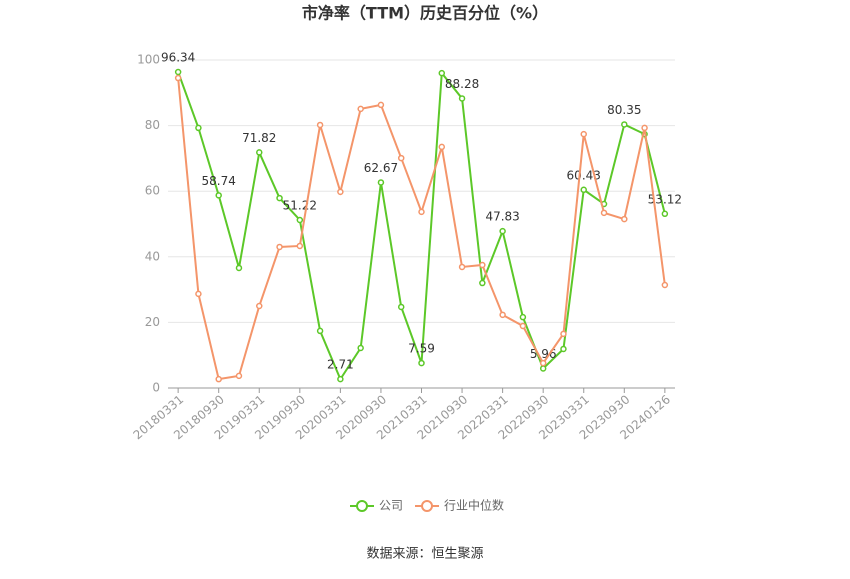 This screenshot has height=579, width=850. What do you see at coordinates (148, 60) in the screenshot?
I see `y-tick-label: 100` at bounding box center [148, 60].